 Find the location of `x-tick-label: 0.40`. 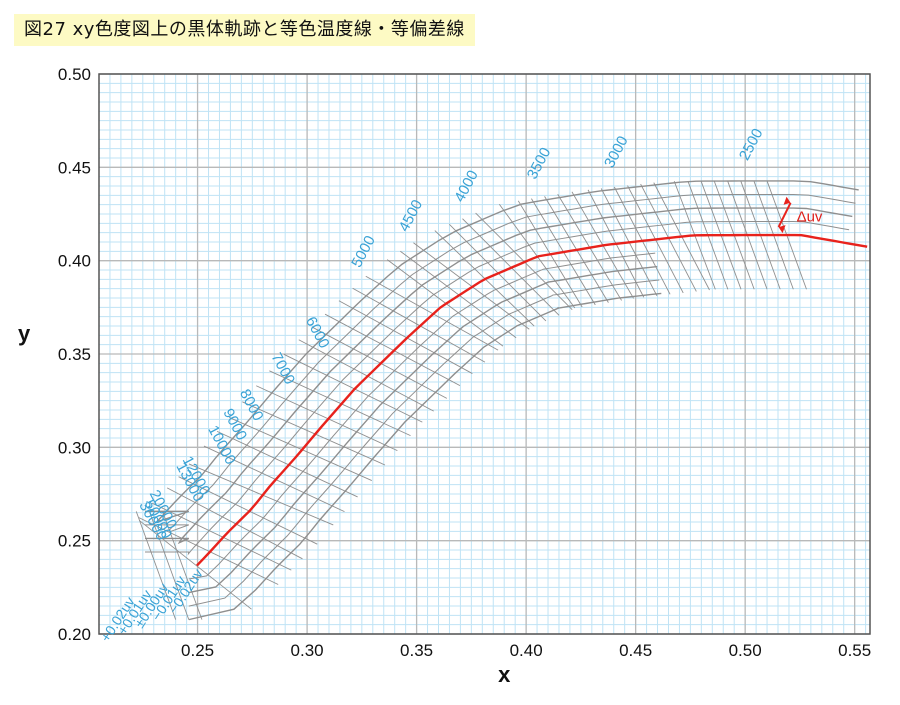

x-tick-label: 0.40 is located at coordinates (526, 650).